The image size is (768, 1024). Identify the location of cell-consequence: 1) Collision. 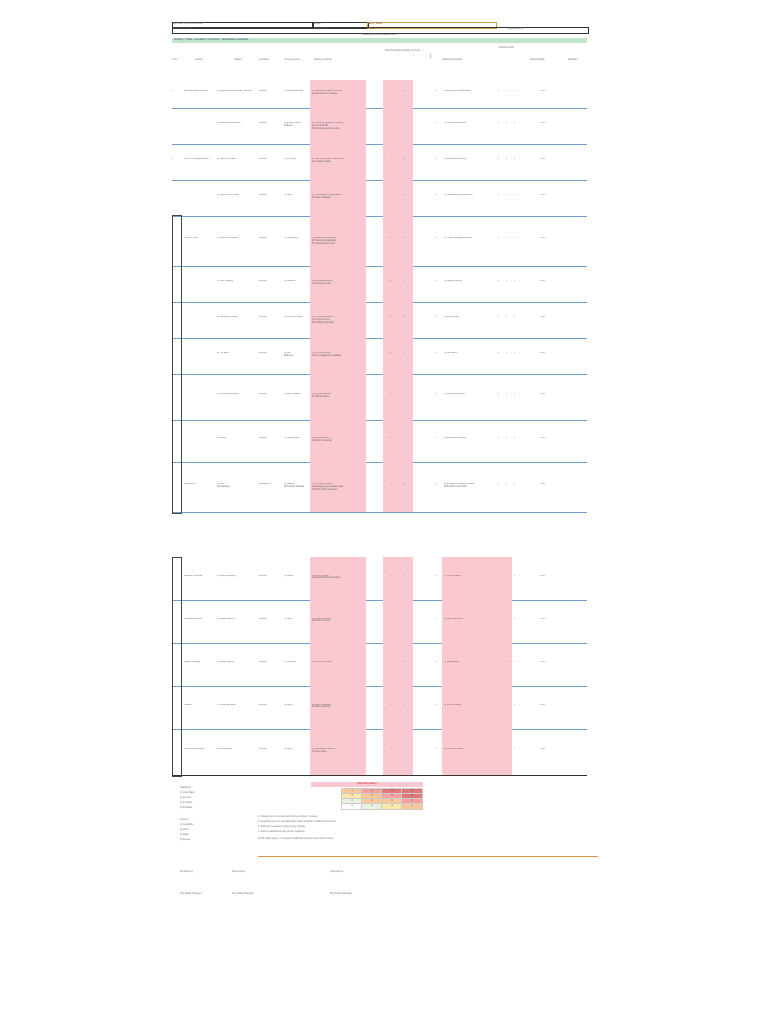
(290, 281).